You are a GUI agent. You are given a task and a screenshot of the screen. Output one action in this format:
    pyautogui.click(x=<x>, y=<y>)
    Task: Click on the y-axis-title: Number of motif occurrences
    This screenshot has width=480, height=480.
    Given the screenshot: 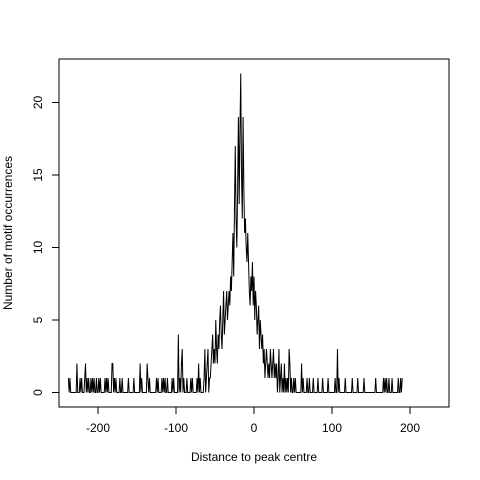 What is the action you would take?
    pyautogui.click(x=8, y=233)
    